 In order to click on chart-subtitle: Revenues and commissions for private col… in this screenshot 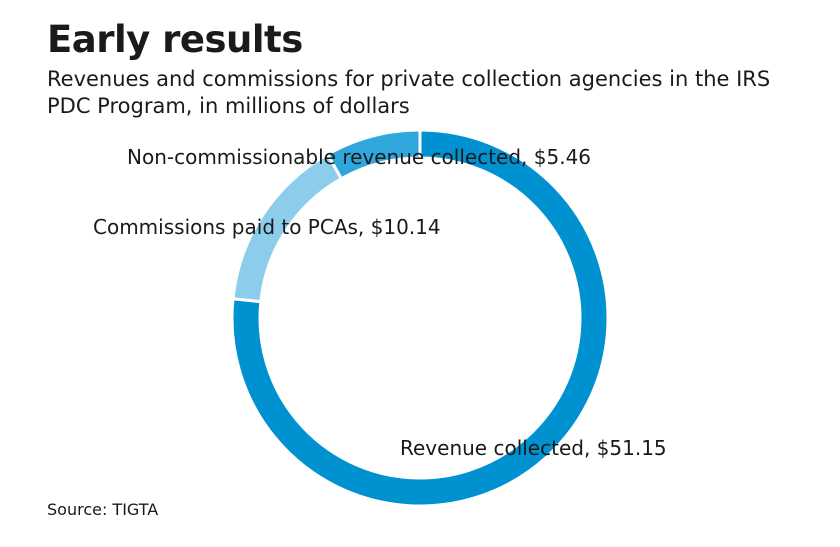, I will do `click(409, 92)`.